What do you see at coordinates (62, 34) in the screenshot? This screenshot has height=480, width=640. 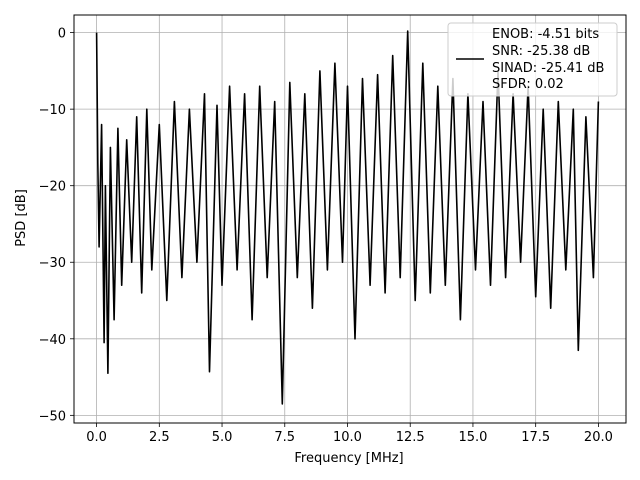 I see `y-tick-label: 0` at bounding box center [62, 34].